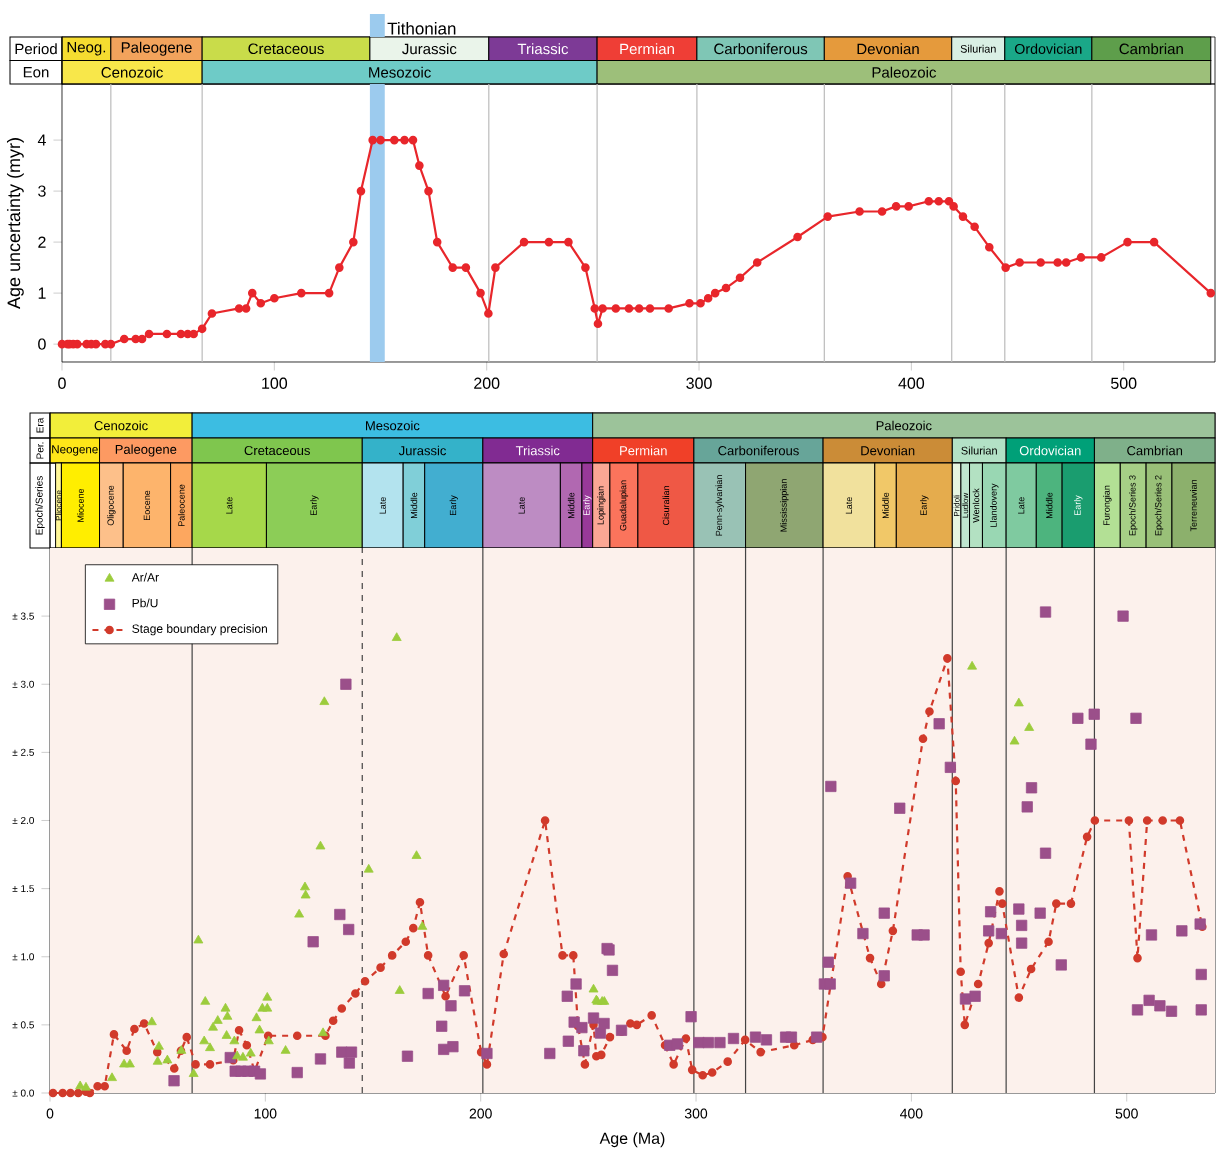 This screenshot has height=1155, width=1218. Describe the element at coordinates (58, 505) in the screenshot. I see `series-label: Pliocene` at that location.